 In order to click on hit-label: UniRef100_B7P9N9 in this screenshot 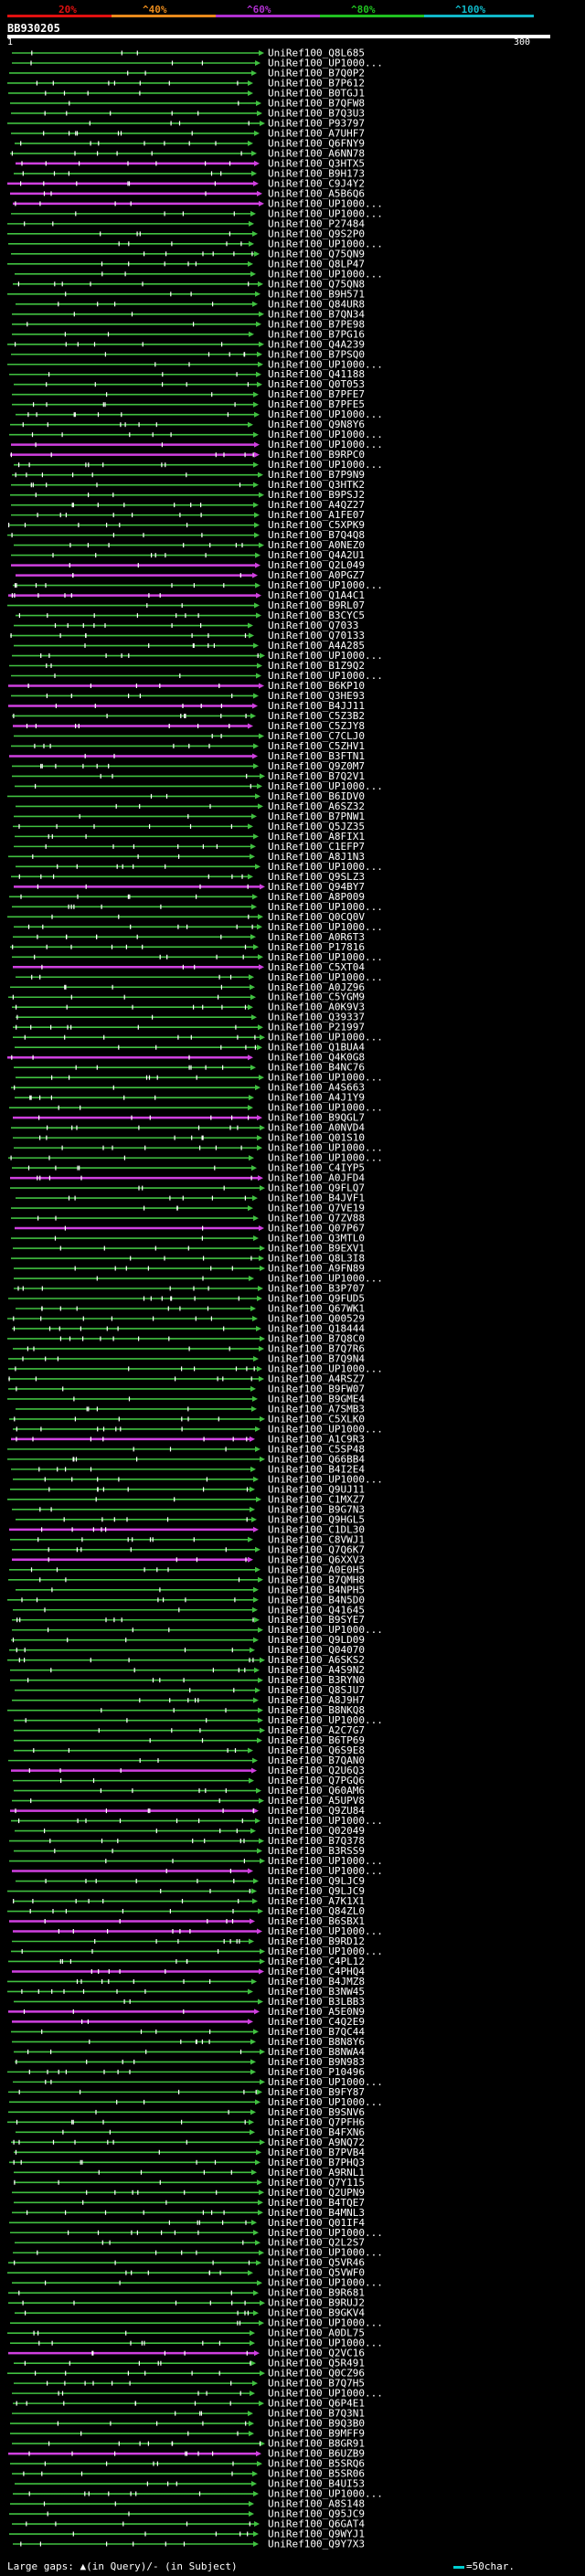, I will do `click(316, 475)`.